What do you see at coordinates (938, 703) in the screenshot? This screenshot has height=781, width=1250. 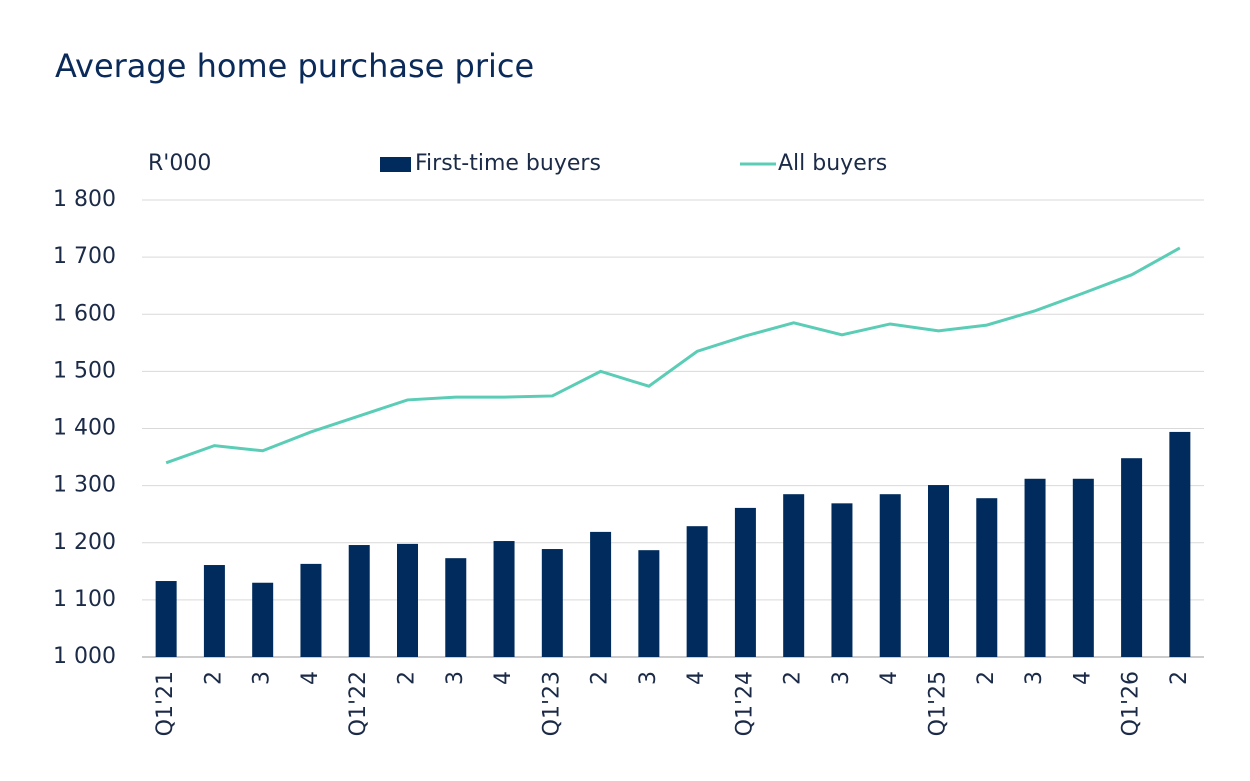 I see `x-tick-label: Q1'25` at bounding box center [938, 703].